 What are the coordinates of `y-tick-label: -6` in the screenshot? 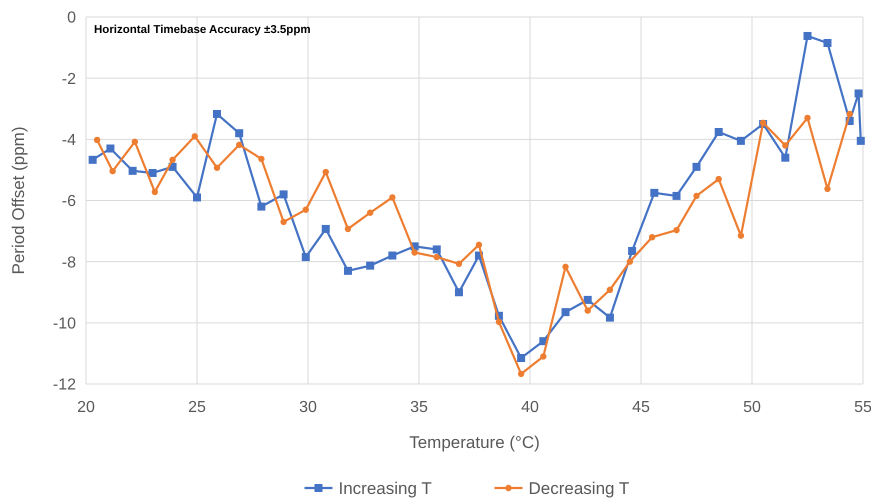 It's located at (69, 201).